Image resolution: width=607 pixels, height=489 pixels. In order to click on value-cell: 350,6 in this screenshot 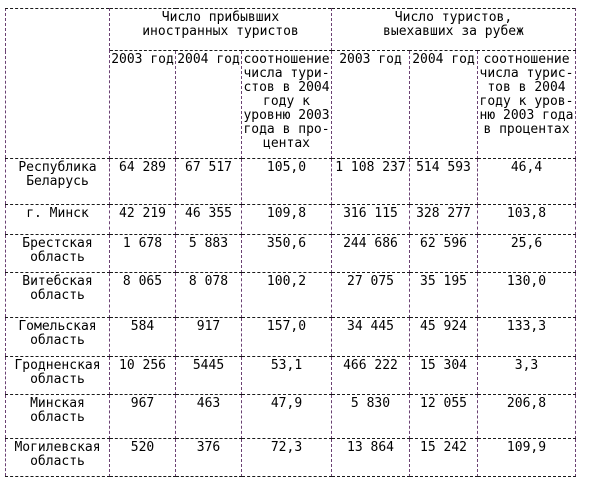, I will do `click(286, 253)`.